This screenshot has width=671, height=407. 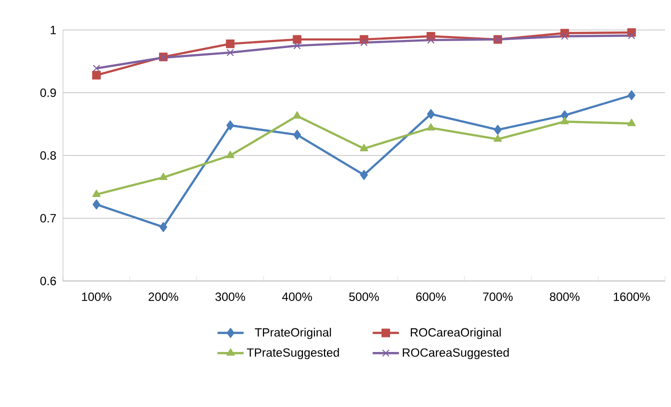 I want to click on y-tick-label: 0.7, so click(x=48, y=218).